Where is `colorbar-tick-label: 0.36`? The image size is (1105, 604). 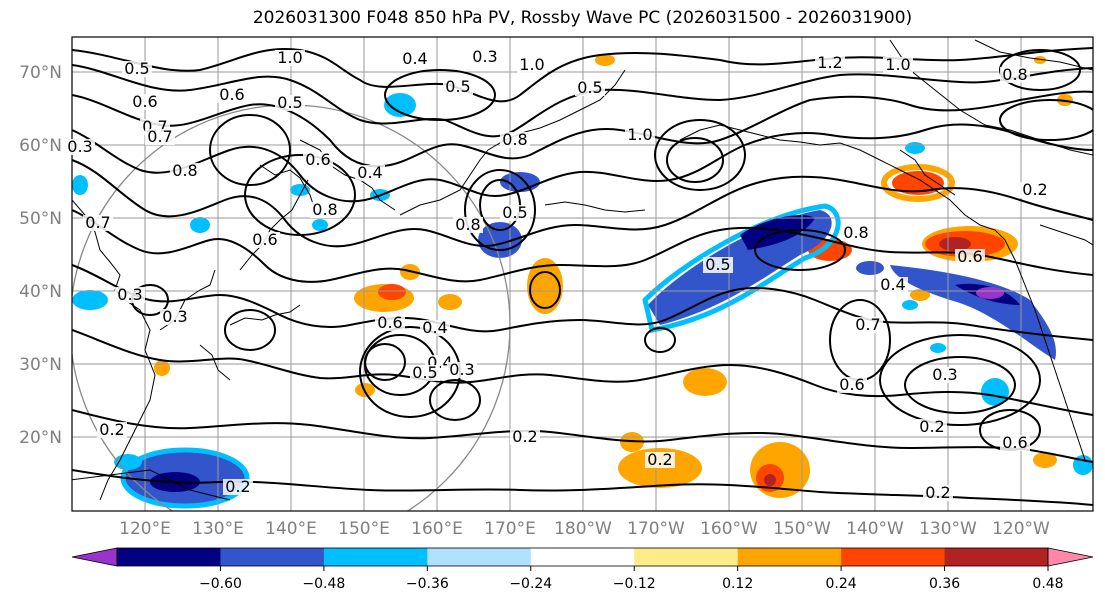 colorbar-tick-label: 0.36 is located at coordinates (944, 584).